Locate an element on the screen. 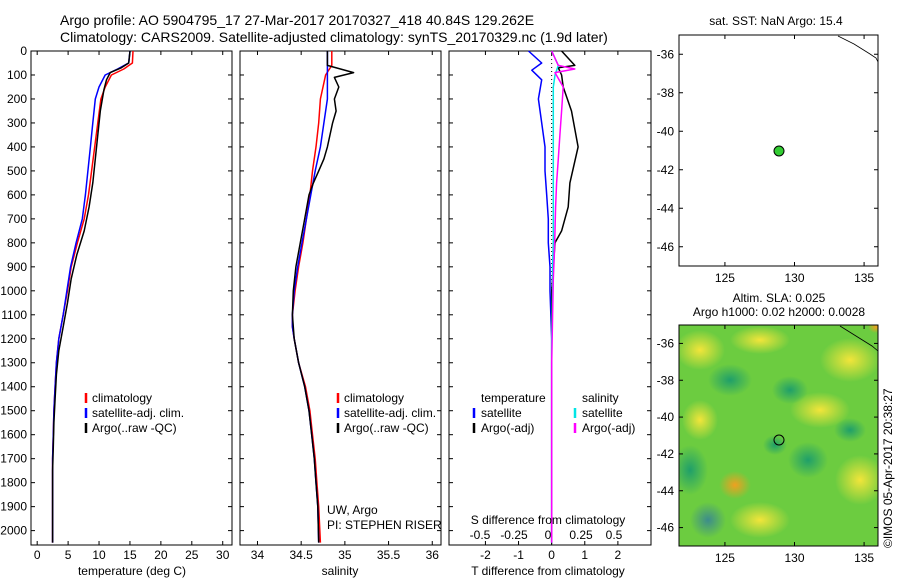 The height and width of the screenshot is (580, 900). series-line-temperature-argo-adj is located at coordinates (564, 296).